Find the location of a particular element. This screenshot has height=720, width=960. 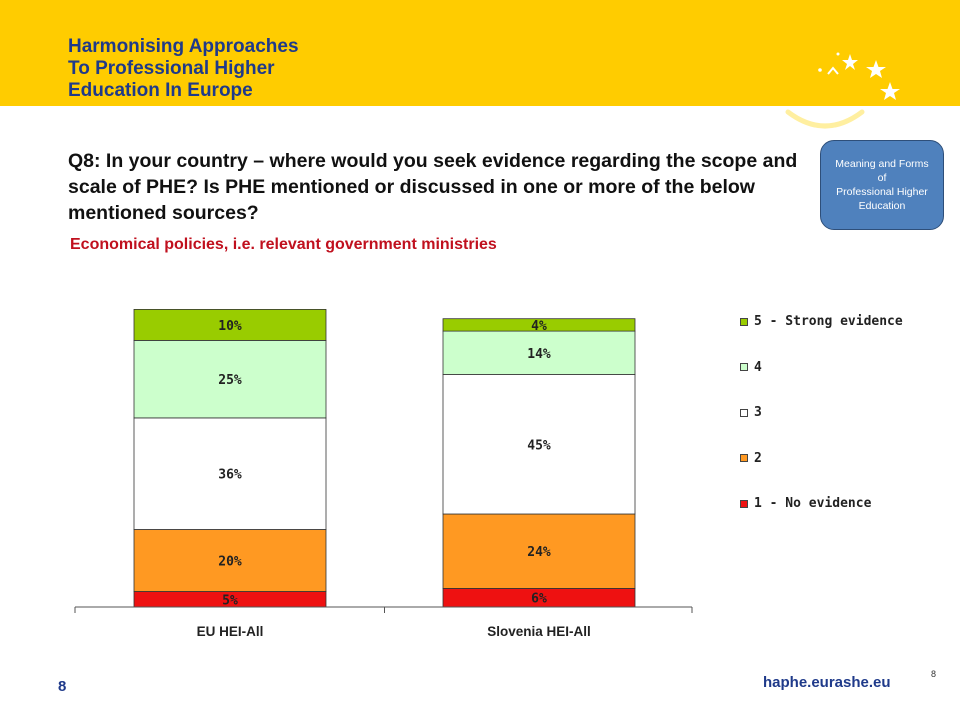

legend-label: 4 is located at coordinates (758, 367).